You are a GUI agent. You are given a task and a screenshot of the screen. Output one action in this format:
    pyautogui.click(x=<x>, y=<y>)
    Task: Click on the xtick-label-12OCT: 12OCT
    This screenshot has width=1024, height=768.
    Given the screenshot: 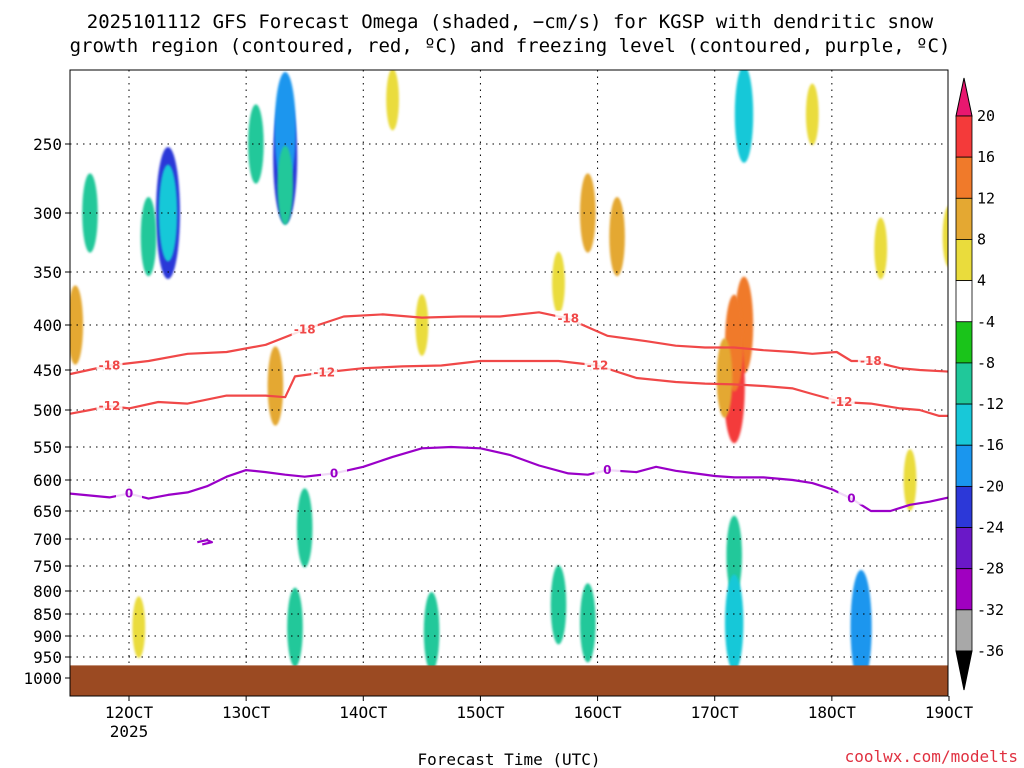 What is the action you would take?
    pyautogui.click(x=129, y=712)
    